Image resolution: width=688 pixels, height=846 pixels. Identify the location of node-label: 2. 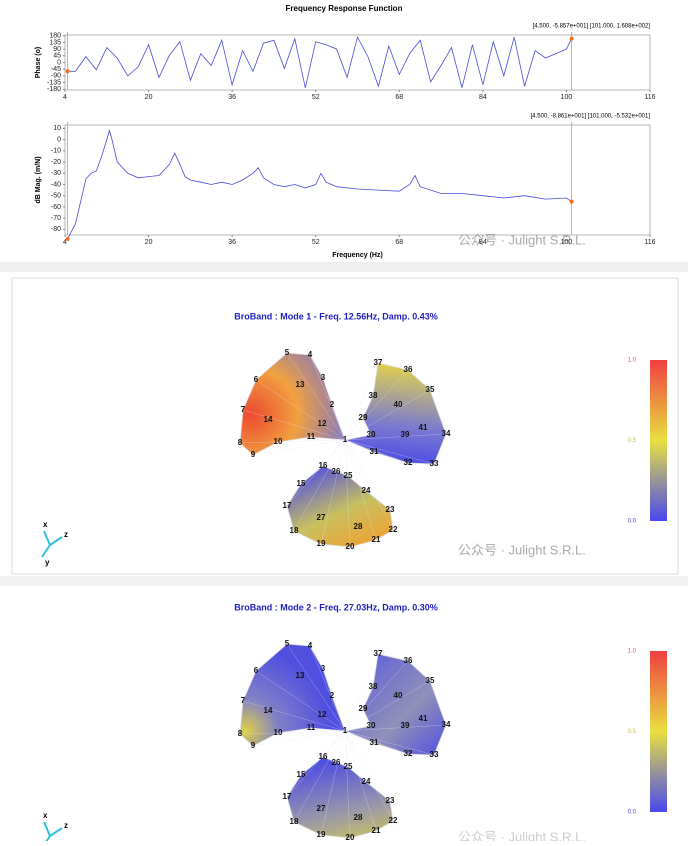
(332, 404).